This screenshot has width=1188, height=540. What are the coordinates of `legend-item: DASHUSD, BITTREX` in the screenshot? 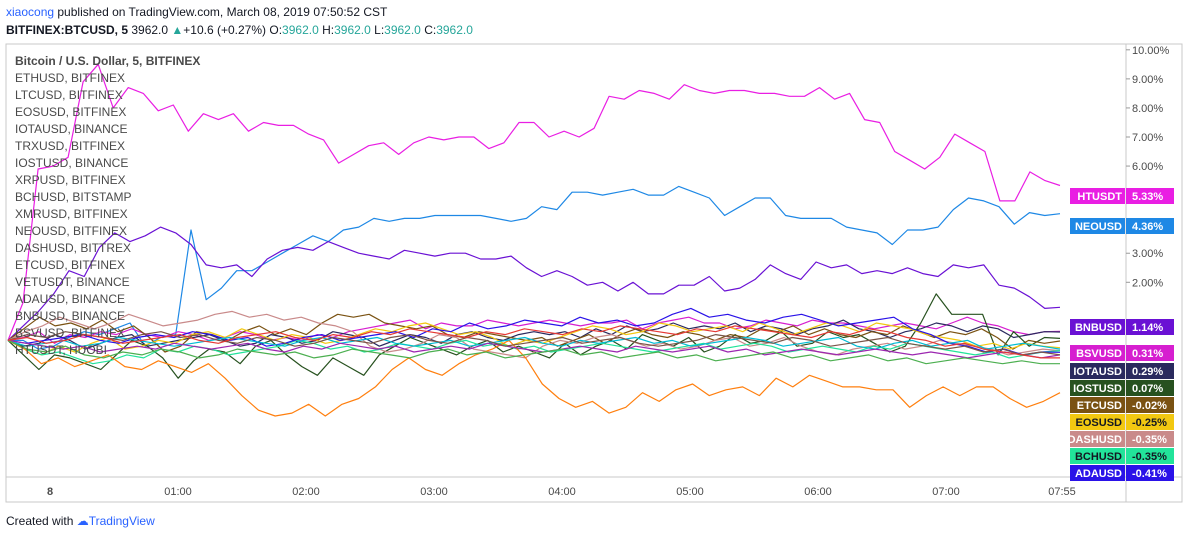 It's located at (73, 248).